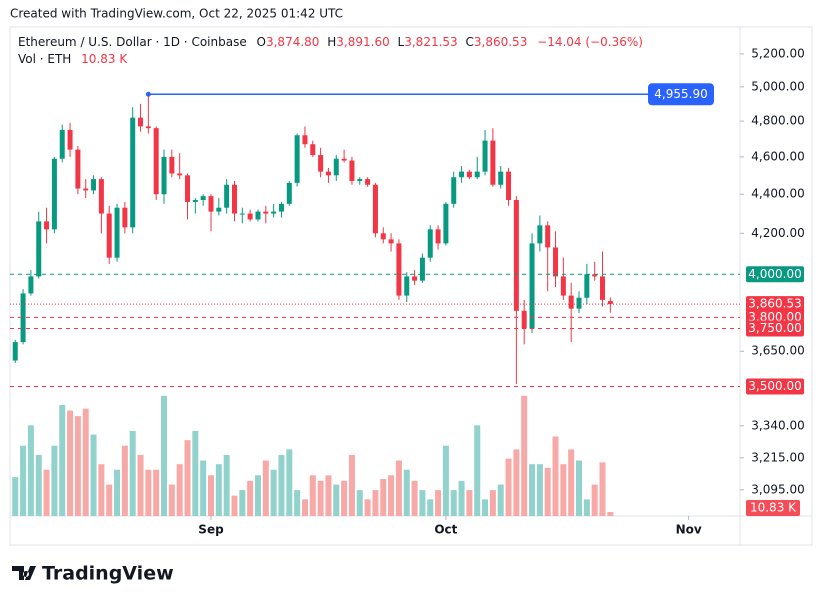 The width and height of the screenshot is (822, 608). Describe the element at coordinates (777, 233) in the screenshot. I see `y-tick-label: 4,200.00` at that location.